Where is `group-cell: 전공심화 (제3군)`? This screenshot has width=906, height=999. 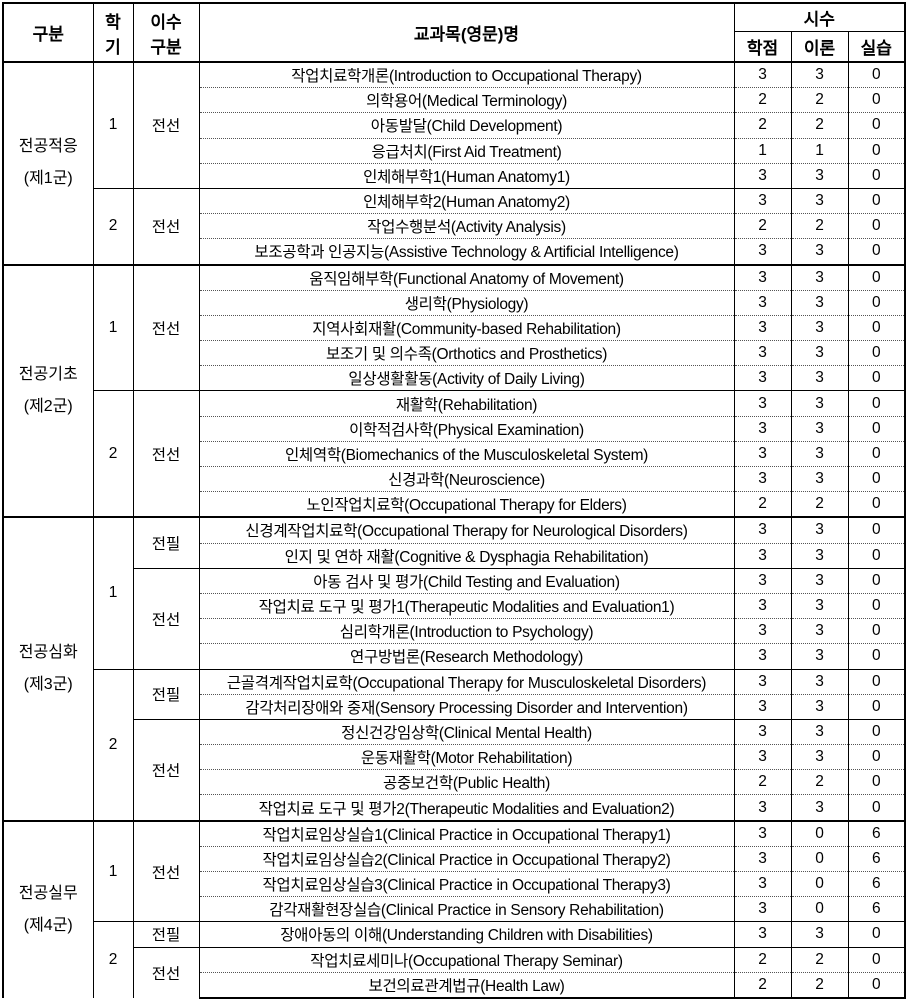
group-cell: 전공심화 (제3군) is located at coordinates (48, 668).